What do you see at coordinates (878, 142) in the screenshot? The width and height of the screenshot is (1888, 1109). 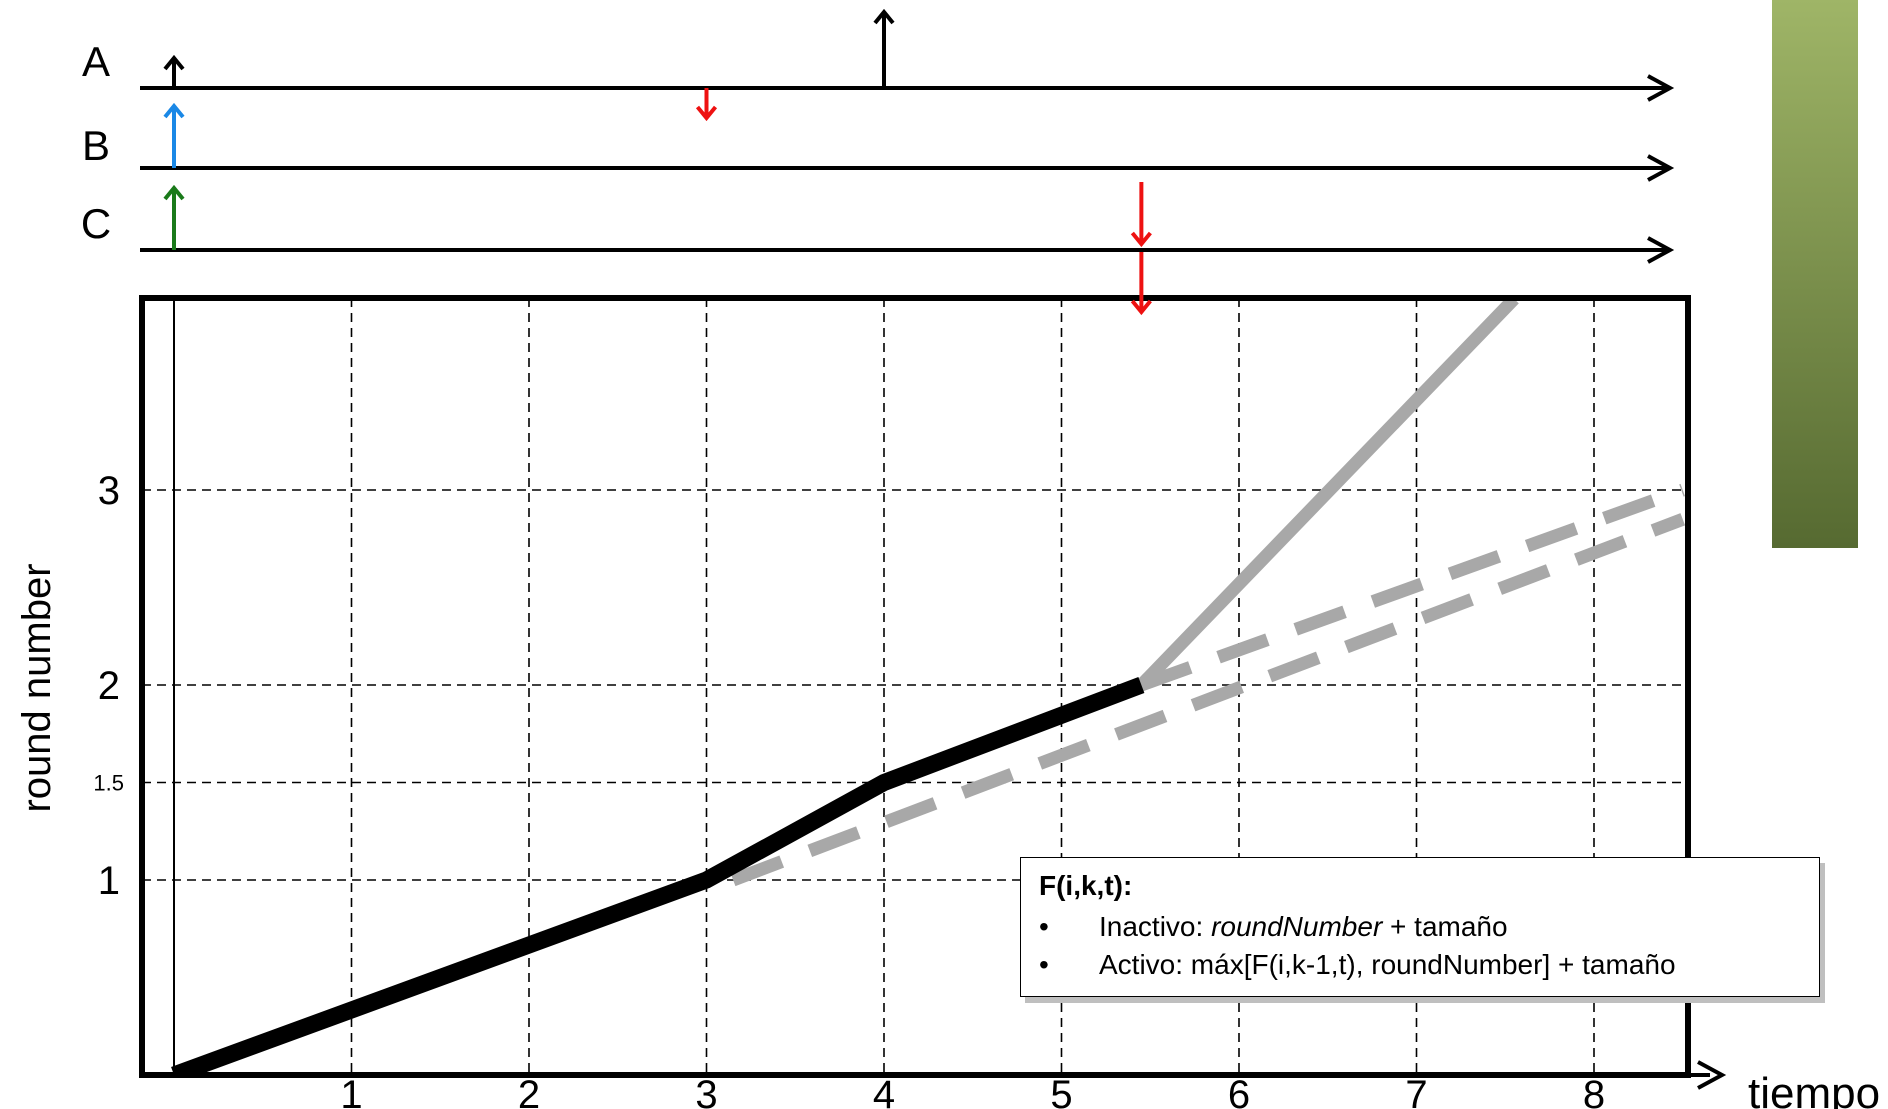 I see `timeline-b: B` at bounding box center [878, 142].